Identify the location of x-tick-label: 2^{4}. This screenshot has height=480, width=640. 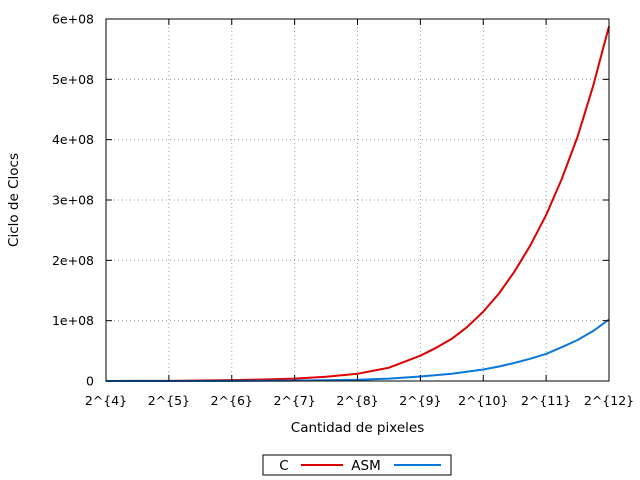
(106, 400).